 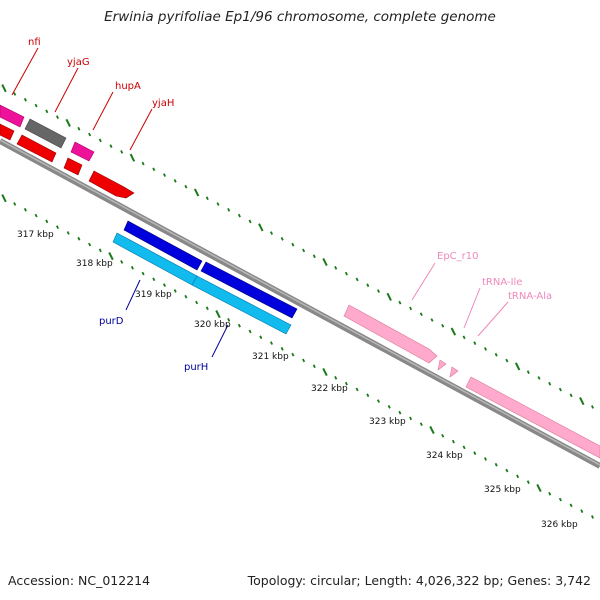 I want to click on gene-pink-large, so click(x=532, y=417).